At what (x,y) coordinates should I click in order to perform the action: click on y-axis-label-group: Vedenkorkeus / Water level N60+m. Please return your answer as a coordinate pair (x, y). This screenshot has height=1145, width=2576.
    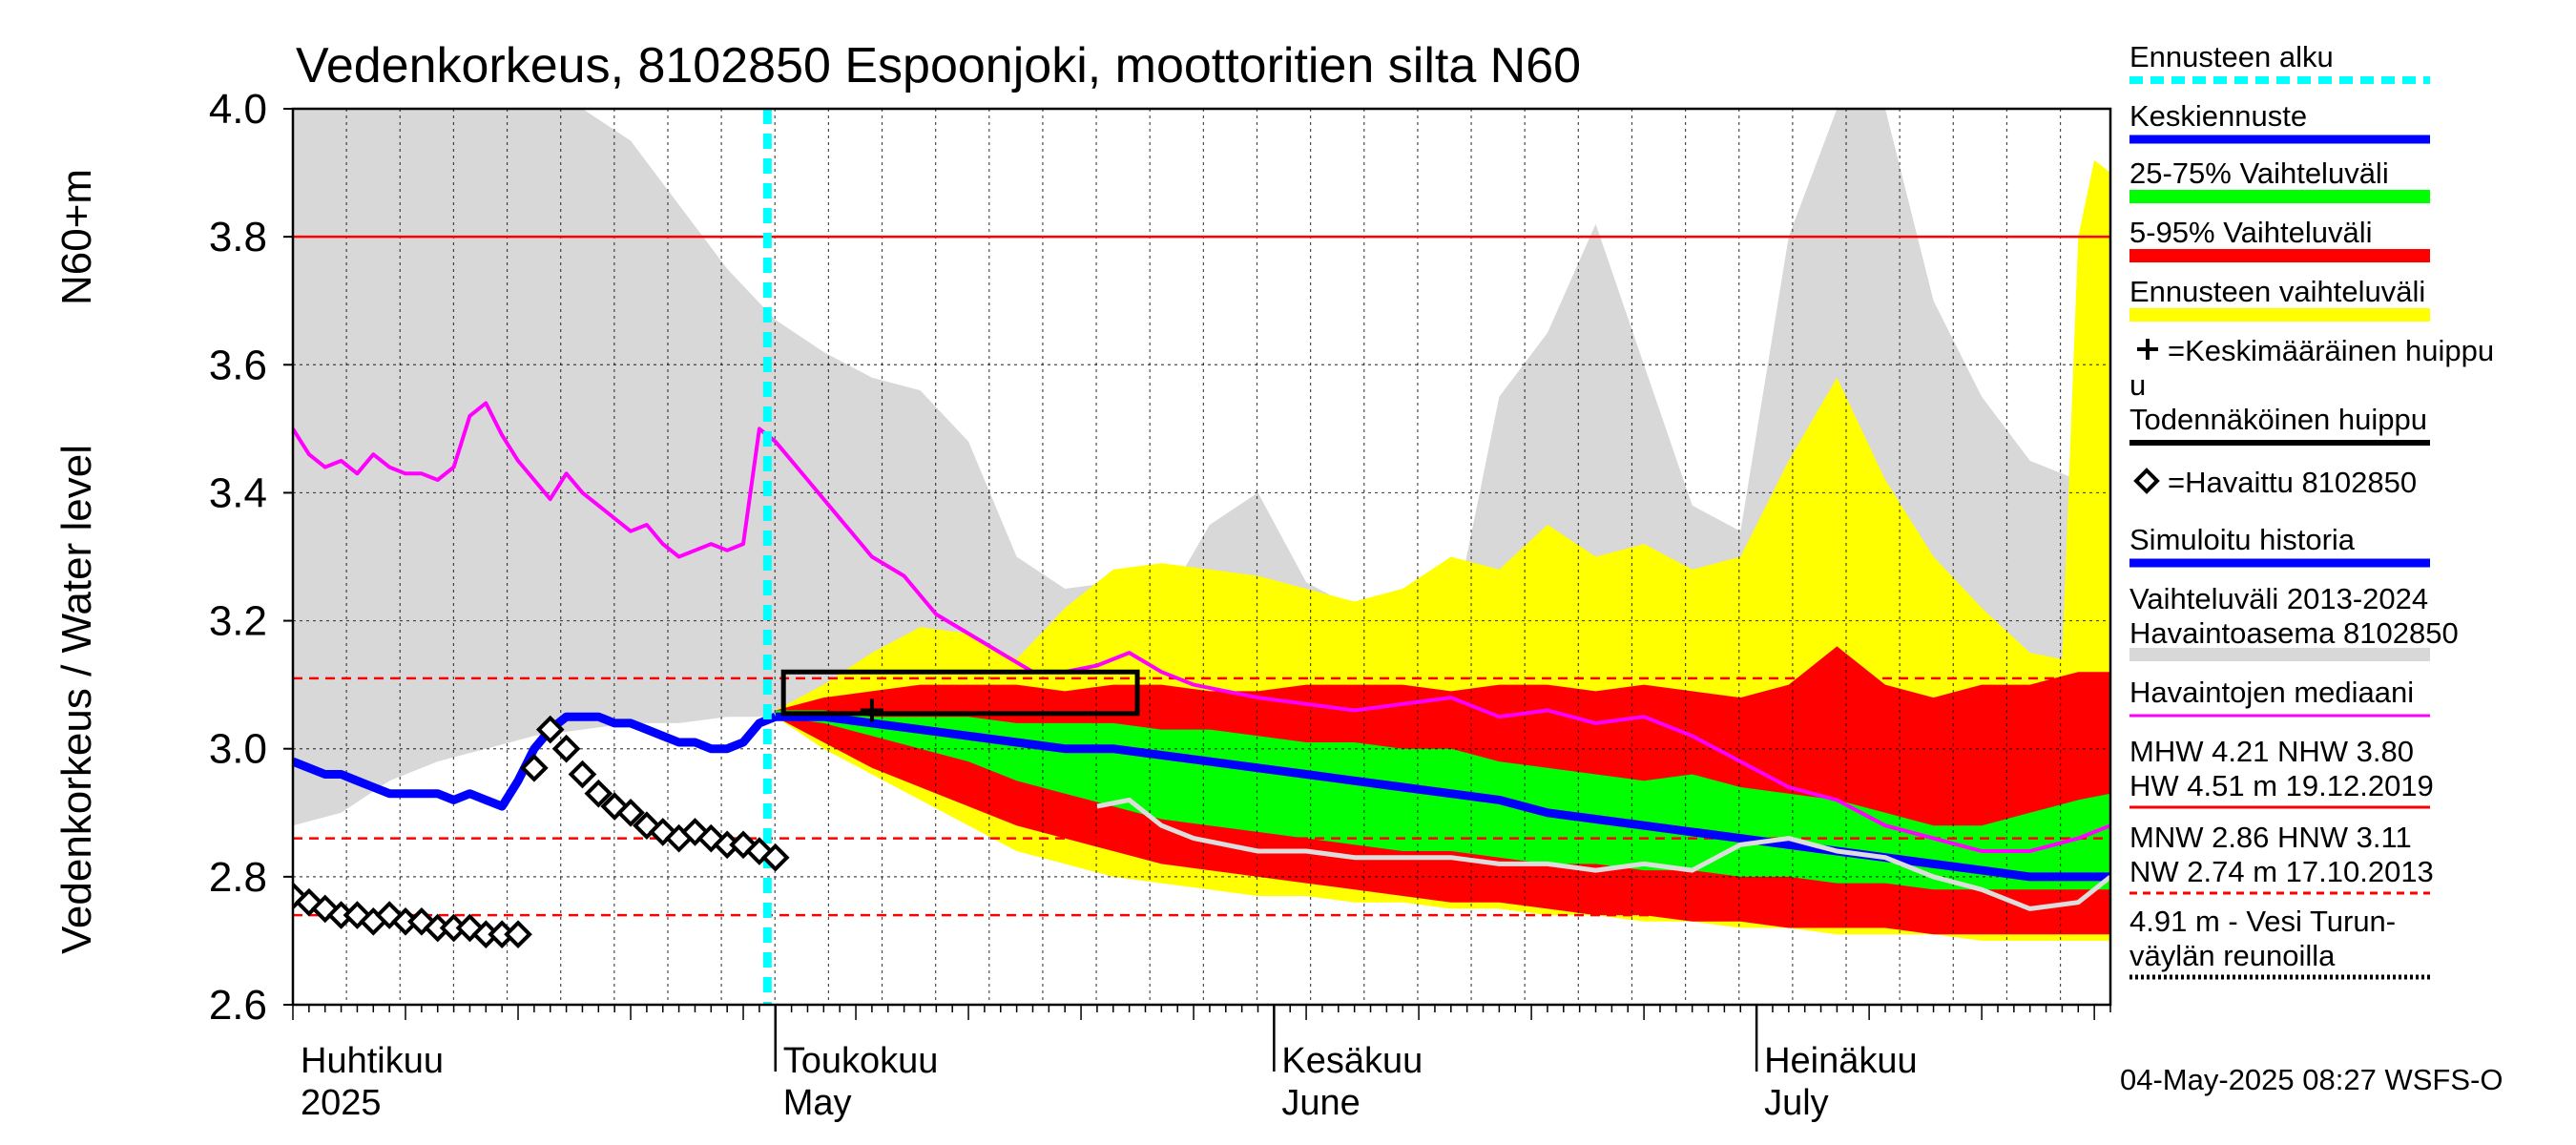
    Looking at the image, I should click on (76, 561).